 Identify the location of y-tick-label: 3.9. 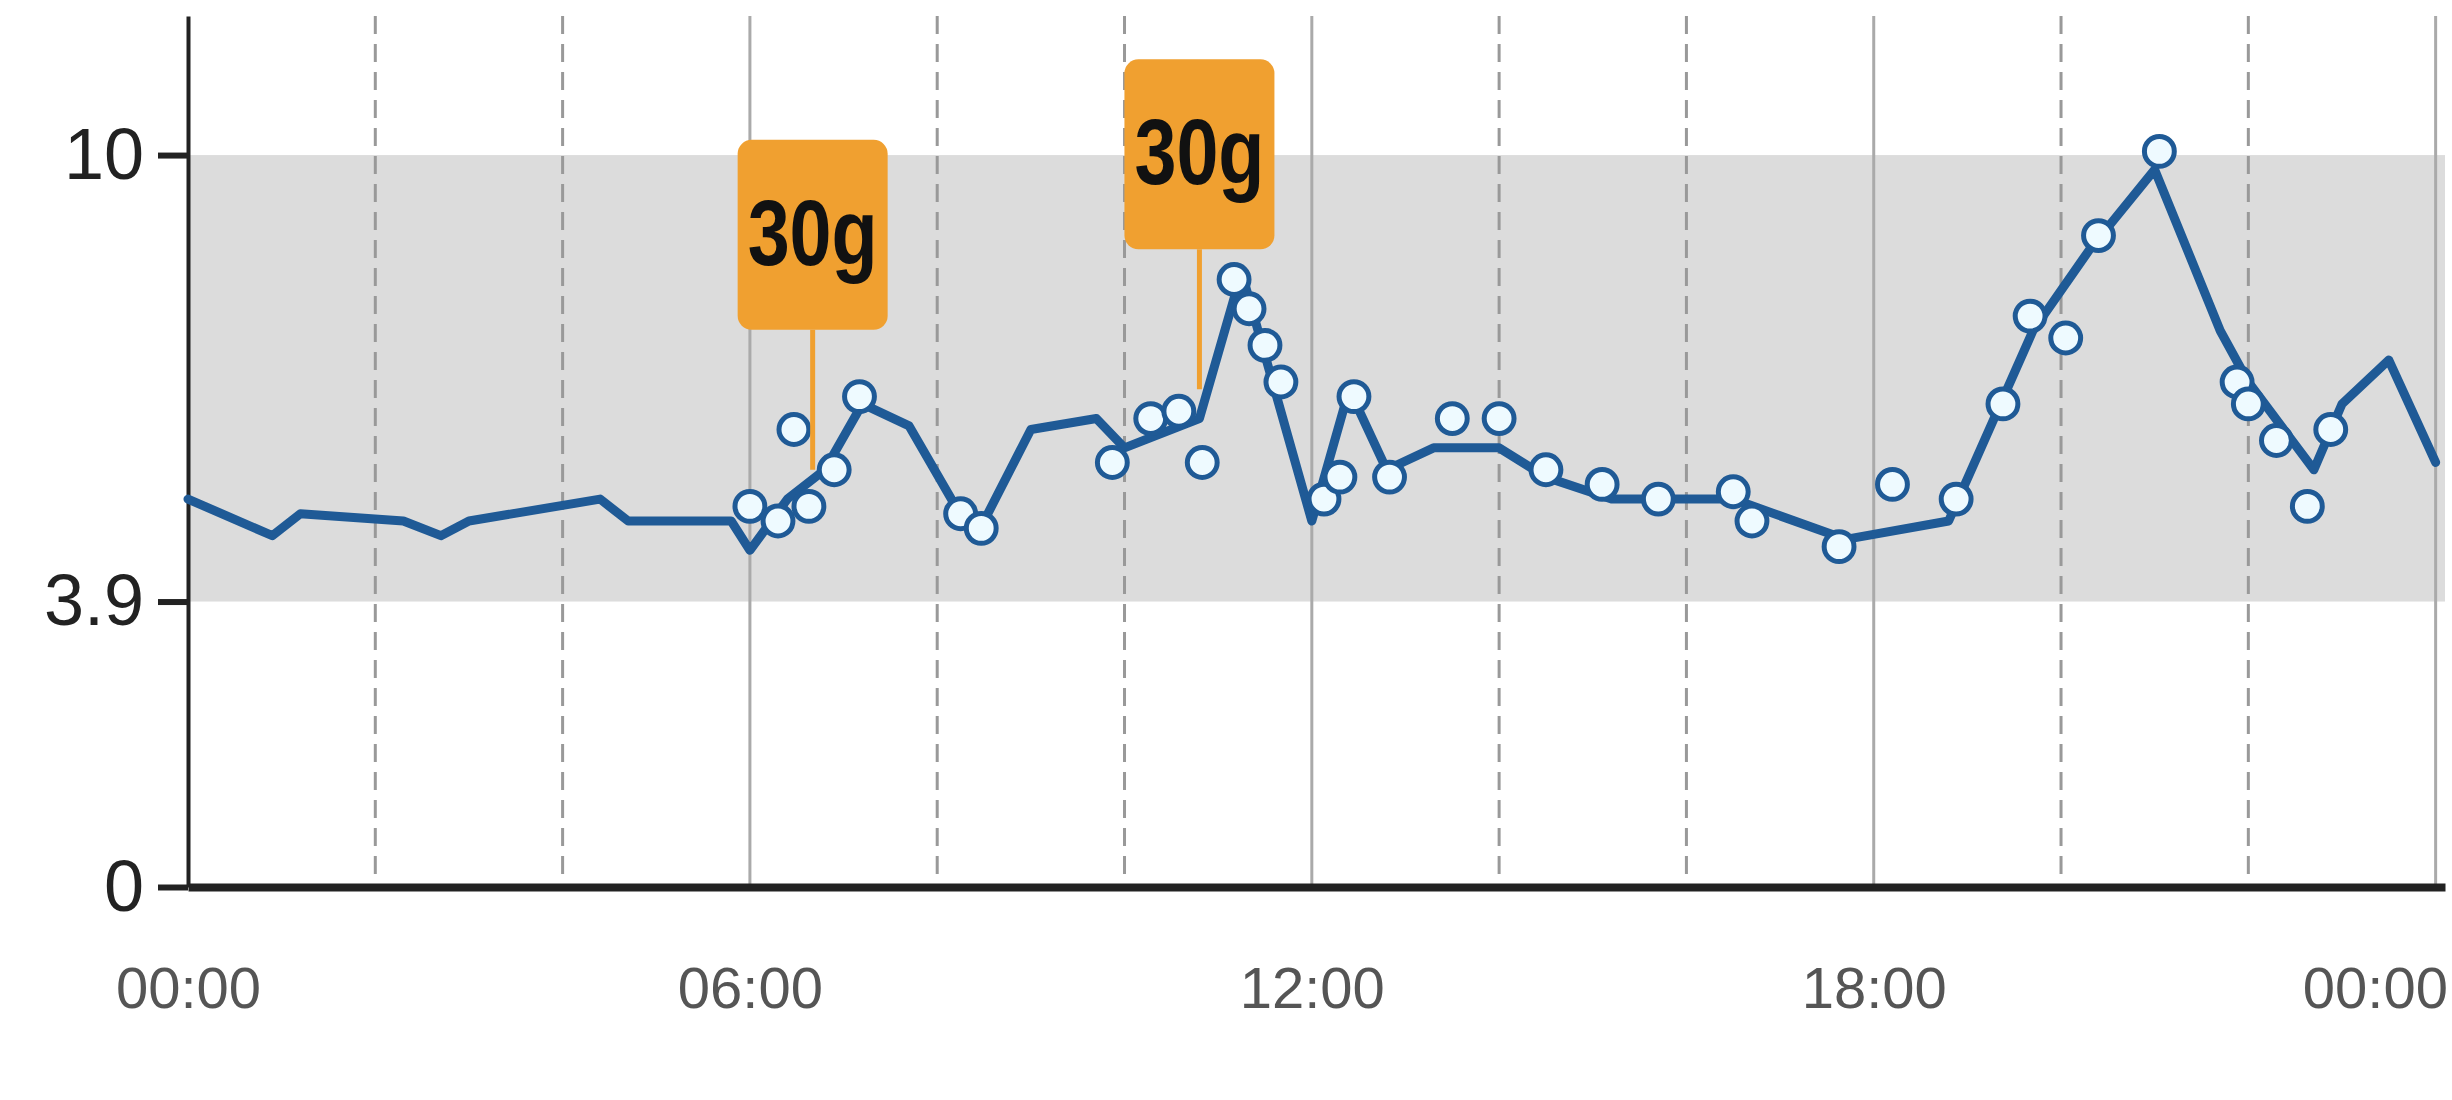
(93, 600).